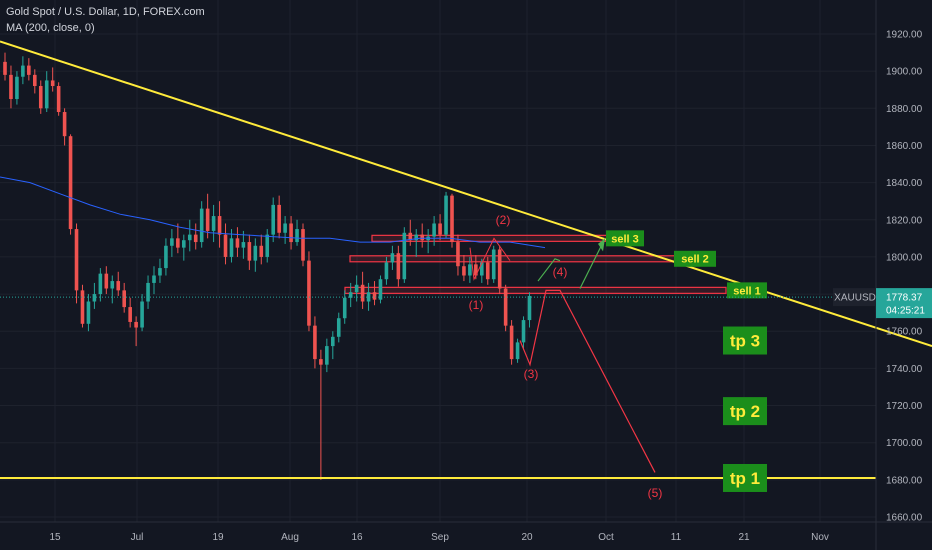  What do you see at coordinates (655, 493) in the screenshot?
I see `wave-label: (5)` at bounding box center [655, 493].